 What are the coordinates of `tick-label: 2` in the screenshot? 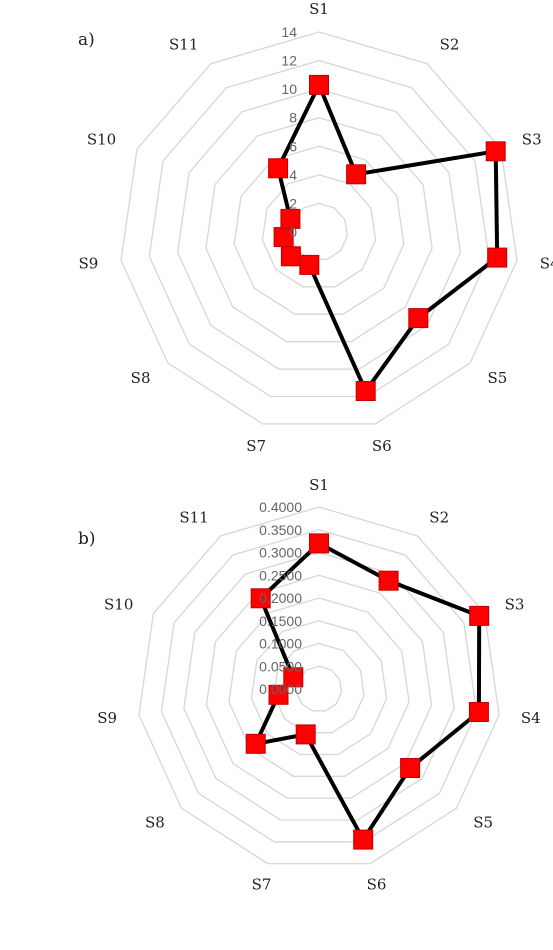 It's located at (293, 203).